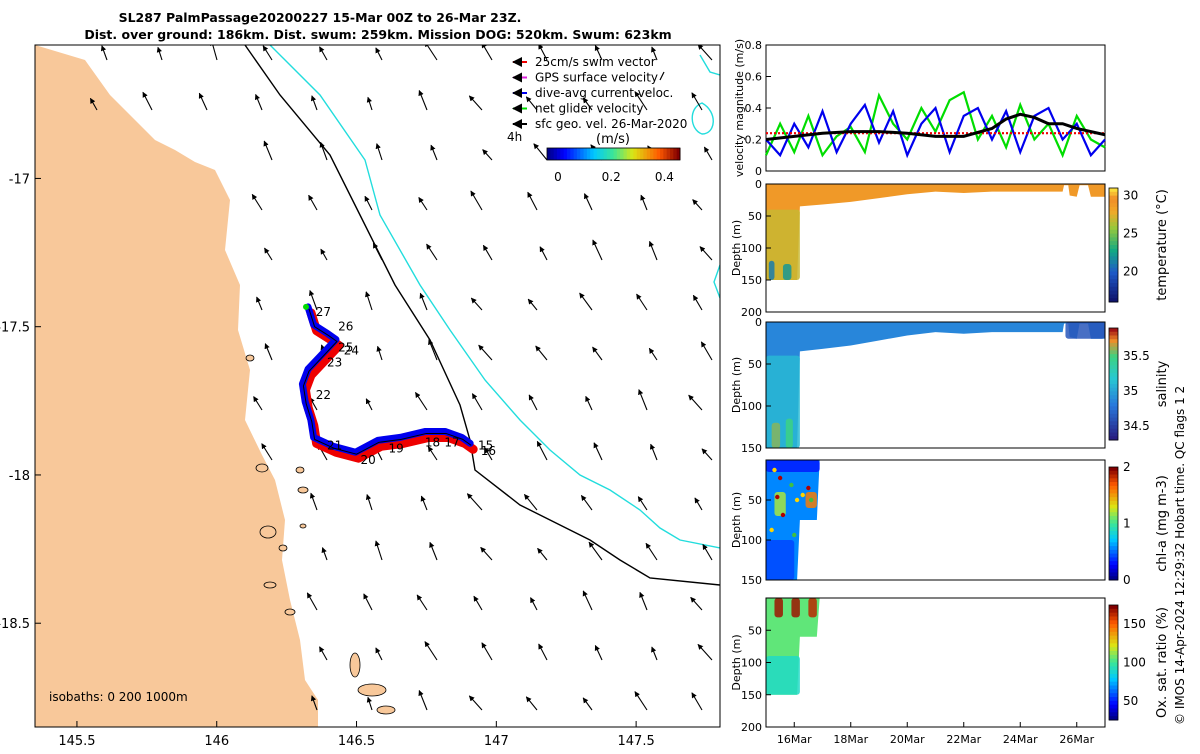 The image size is (1200, 754). What do you see at coordinates (1130, 196) in the screenshot?
I see `section-colorbar-tick-label: 30` at bounding box center [1130, 196].